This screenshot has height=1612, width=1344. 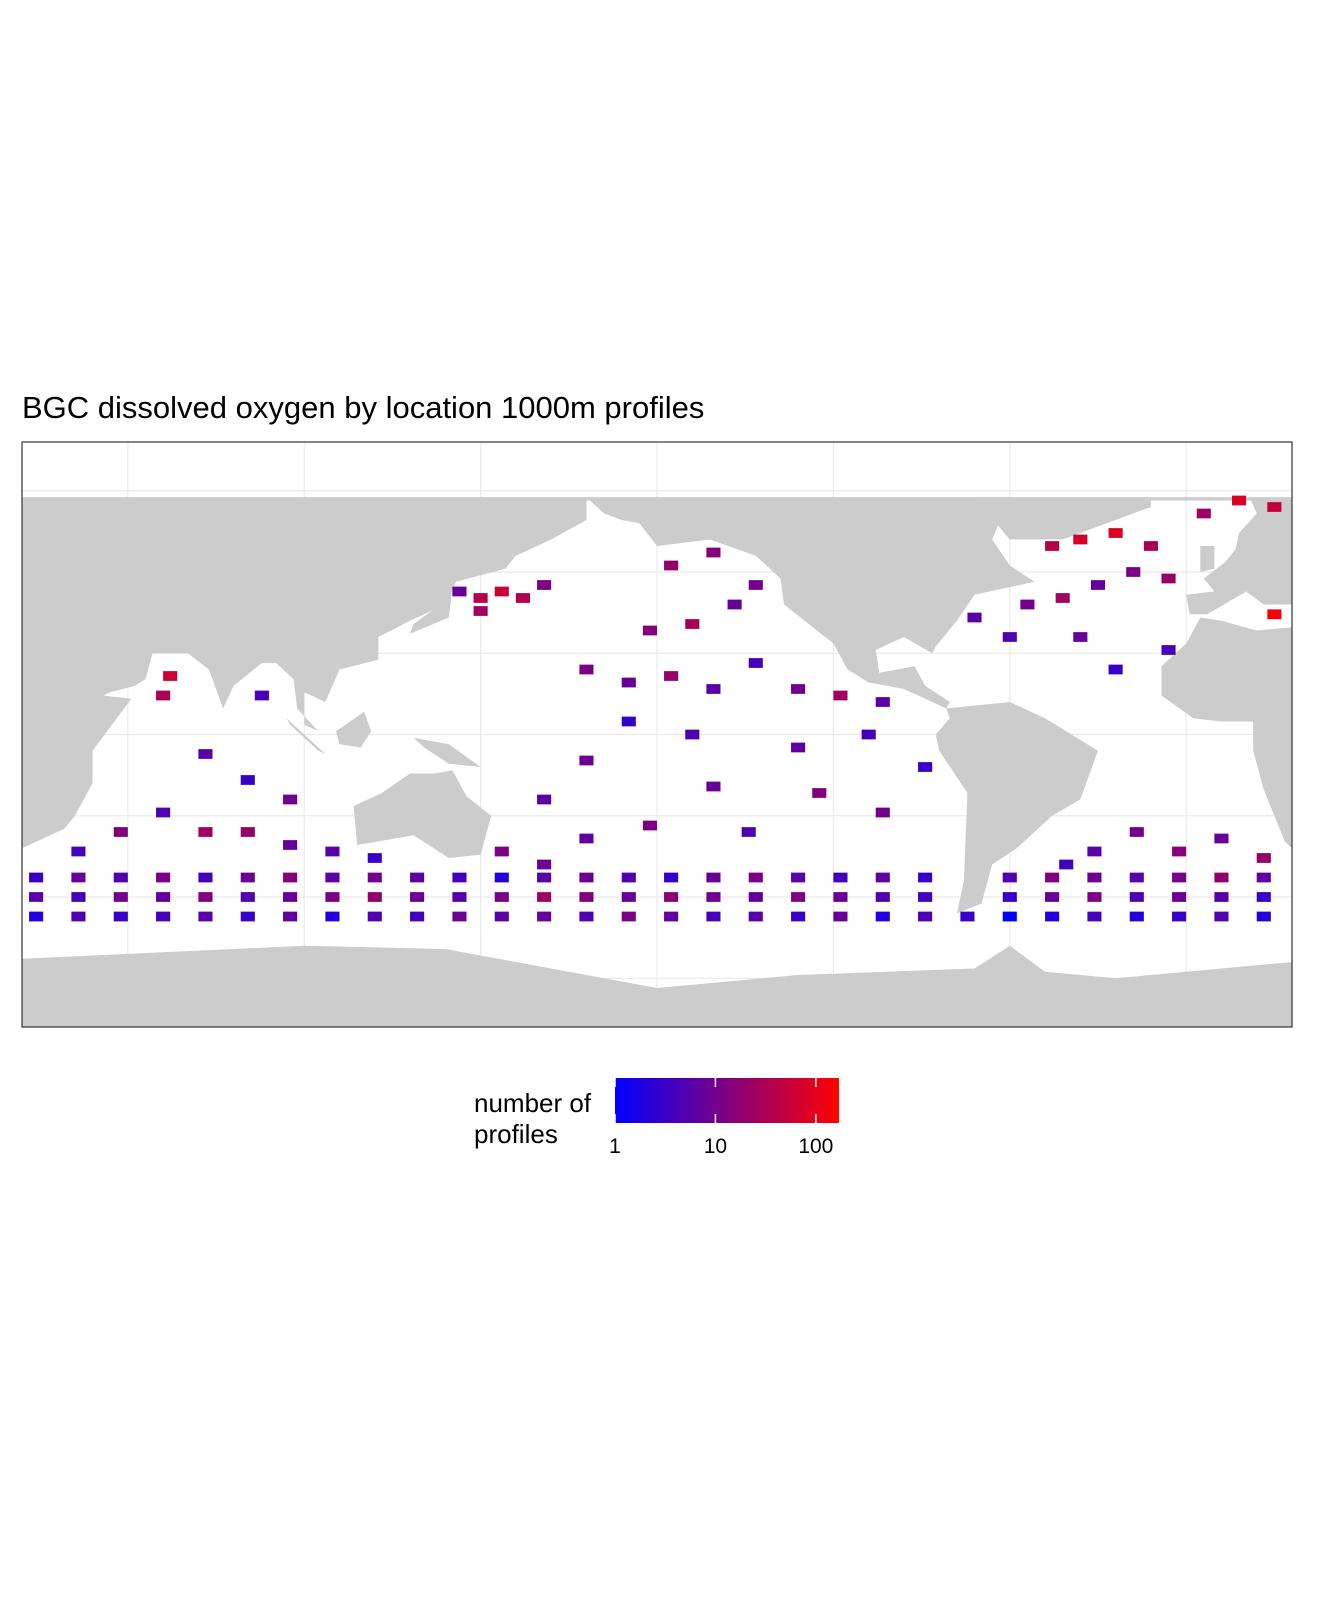 I want to click on legend-tick-label: 10, so click(x=715, y=1146).